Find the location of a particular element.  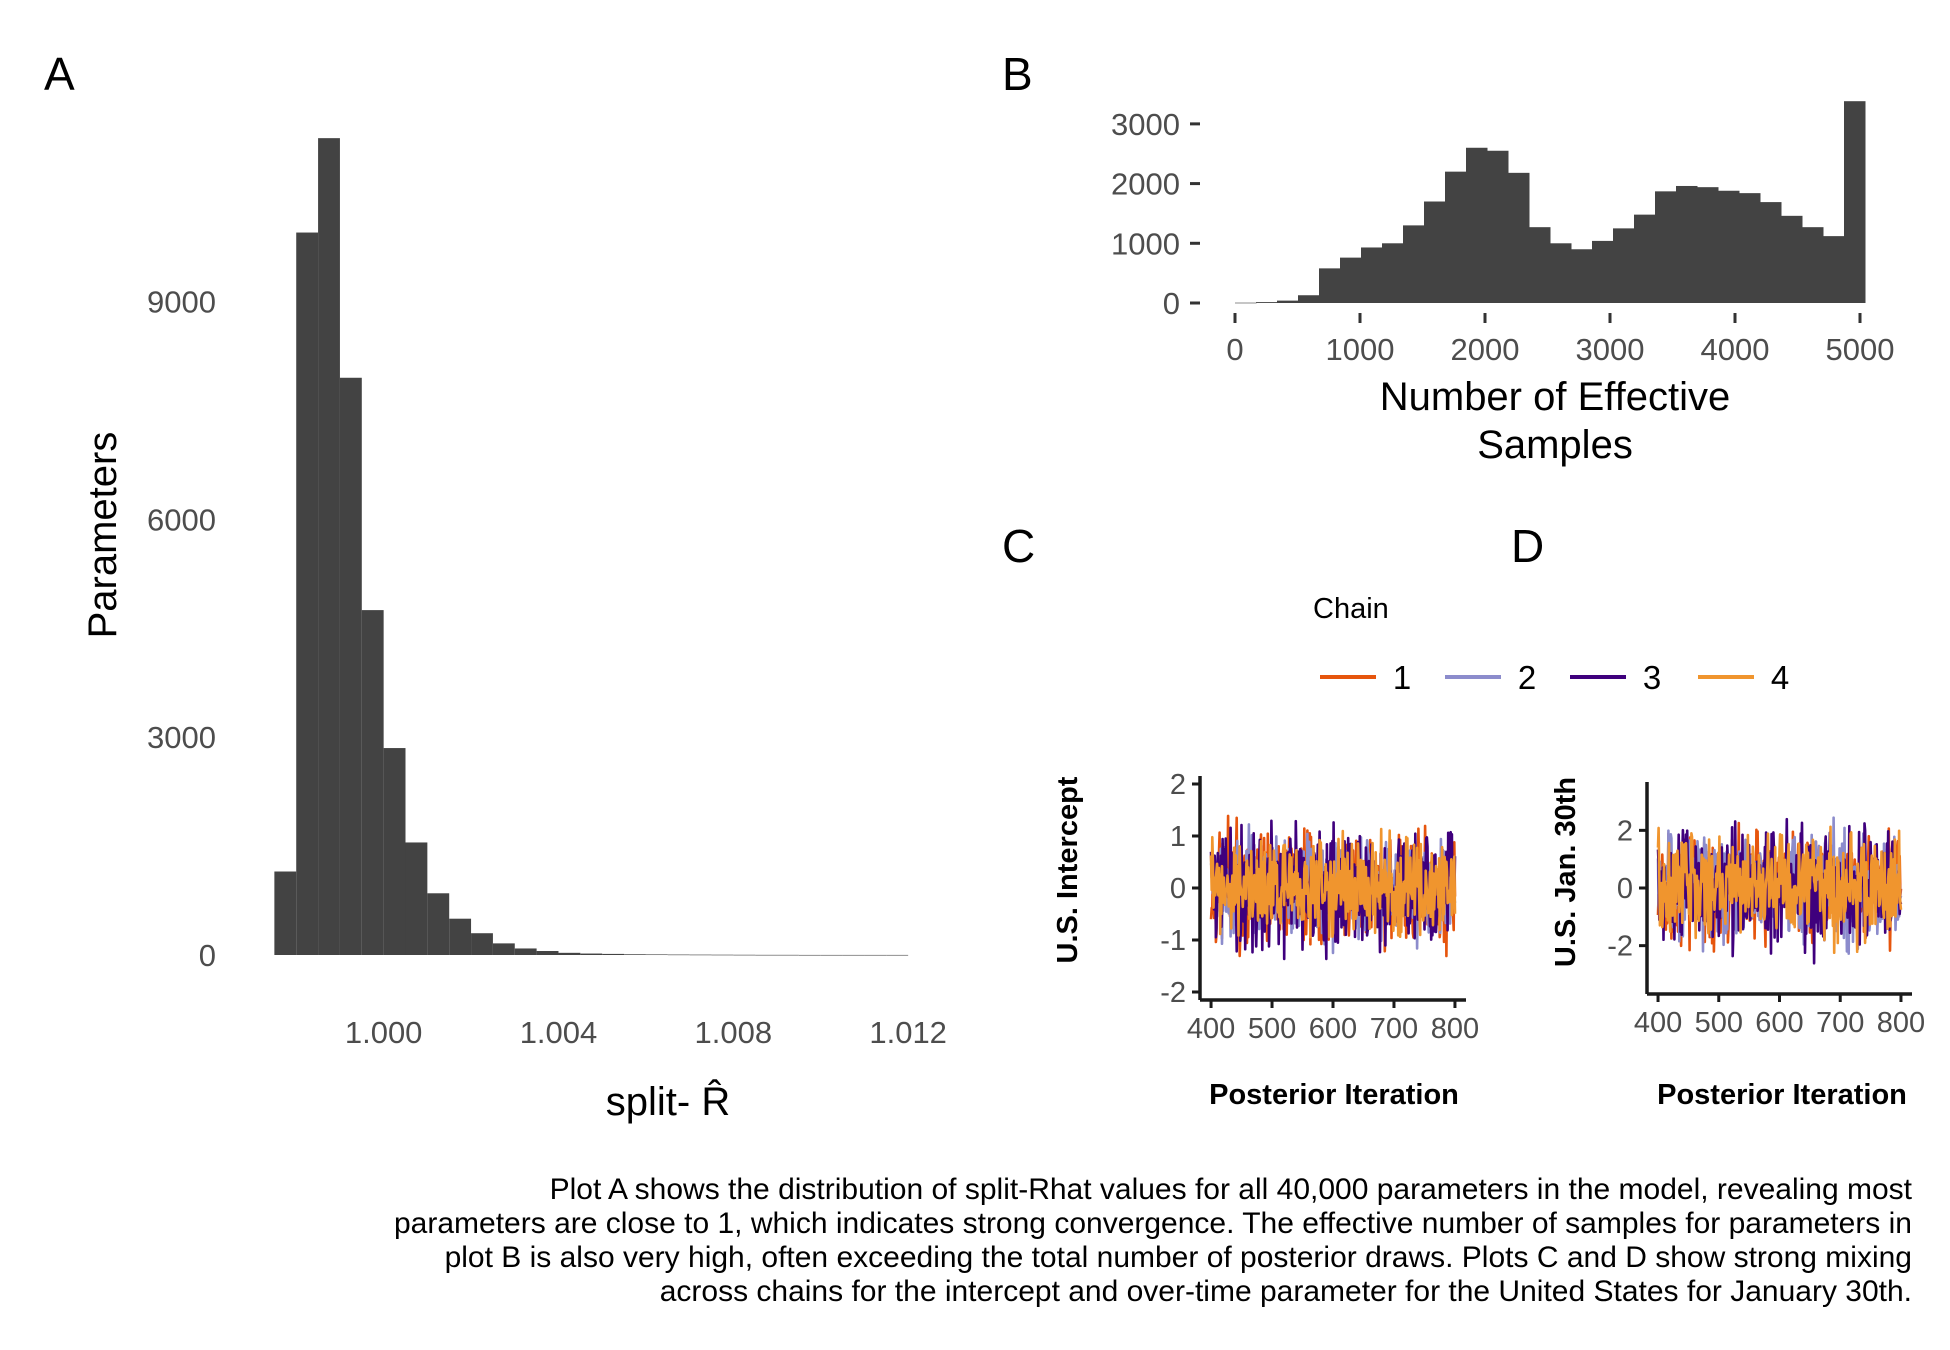

x-tick-label: 2000 is located at coordinates (1485, 349).